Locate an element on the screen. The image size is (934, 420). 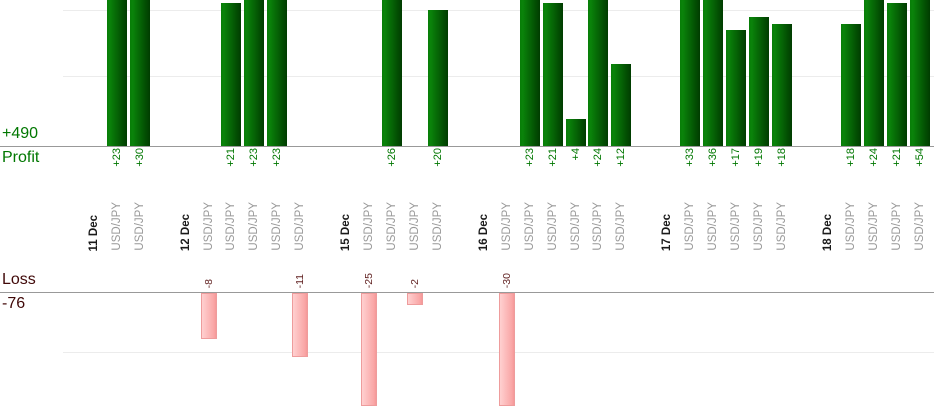
trade-loss-value: -11 is located at coordinates (300, 280).